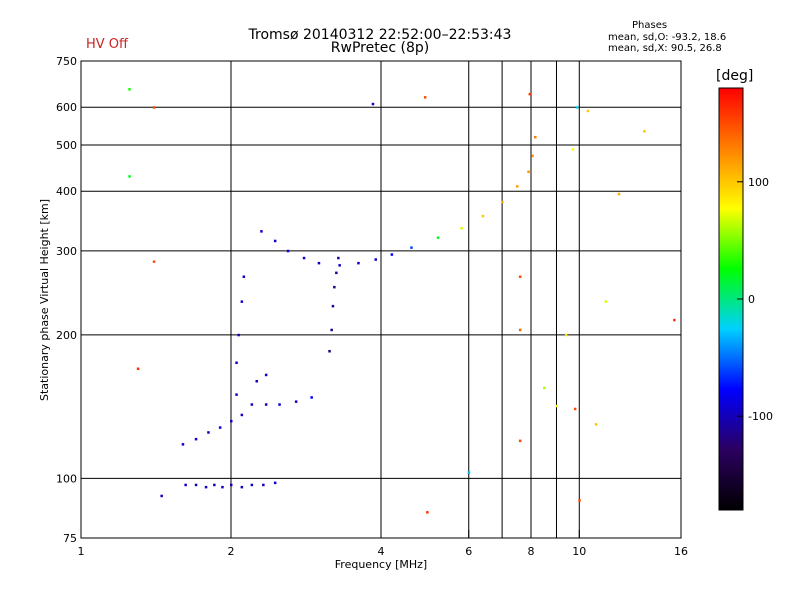 The height and width of the screenshot is (600, 800). Describe the element at coordinates (468, 551) in the screenshot. I see `x-tick-label: 6` at that location.